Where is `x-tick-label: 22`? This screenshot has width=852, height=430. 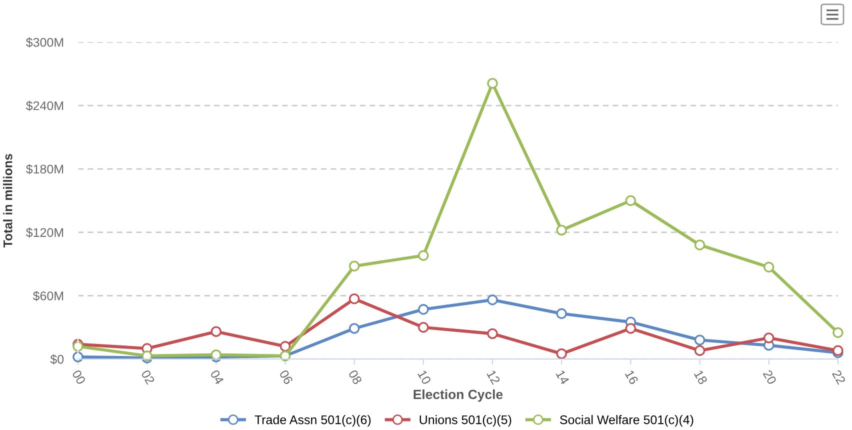 x-tick-label: 22 is located at coordinates (839, 377).